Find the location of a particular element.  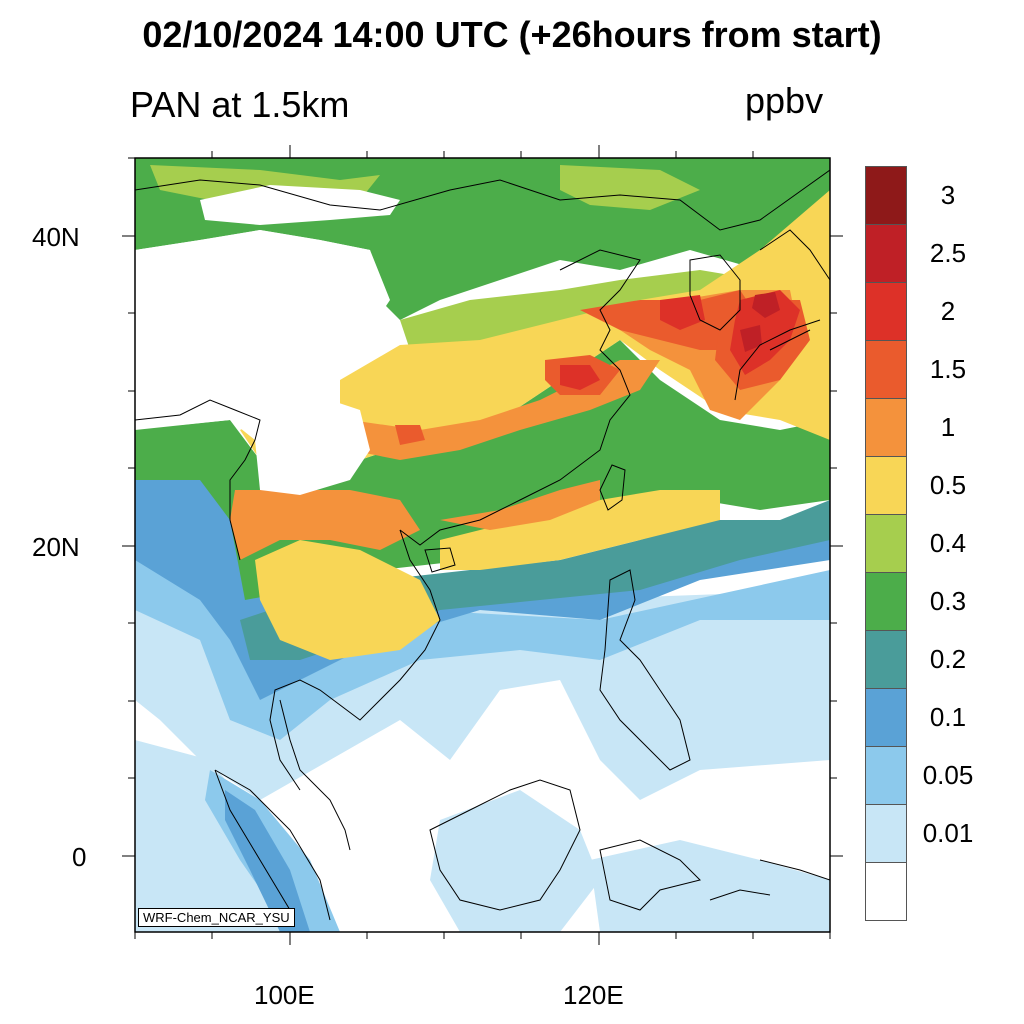

region-white-plateau is located at coordinates (262, 362).